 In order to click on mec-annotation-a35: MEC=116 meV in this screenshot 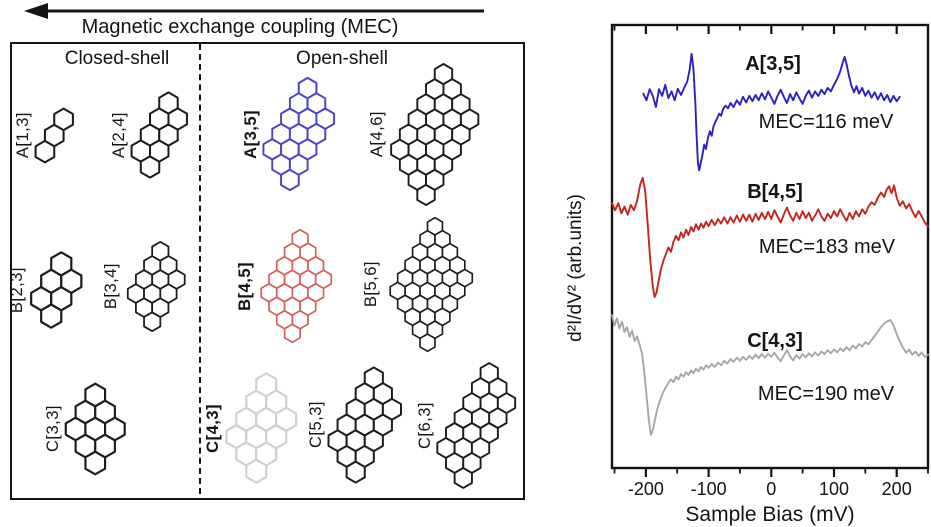, I will do `click(826, 122)`.